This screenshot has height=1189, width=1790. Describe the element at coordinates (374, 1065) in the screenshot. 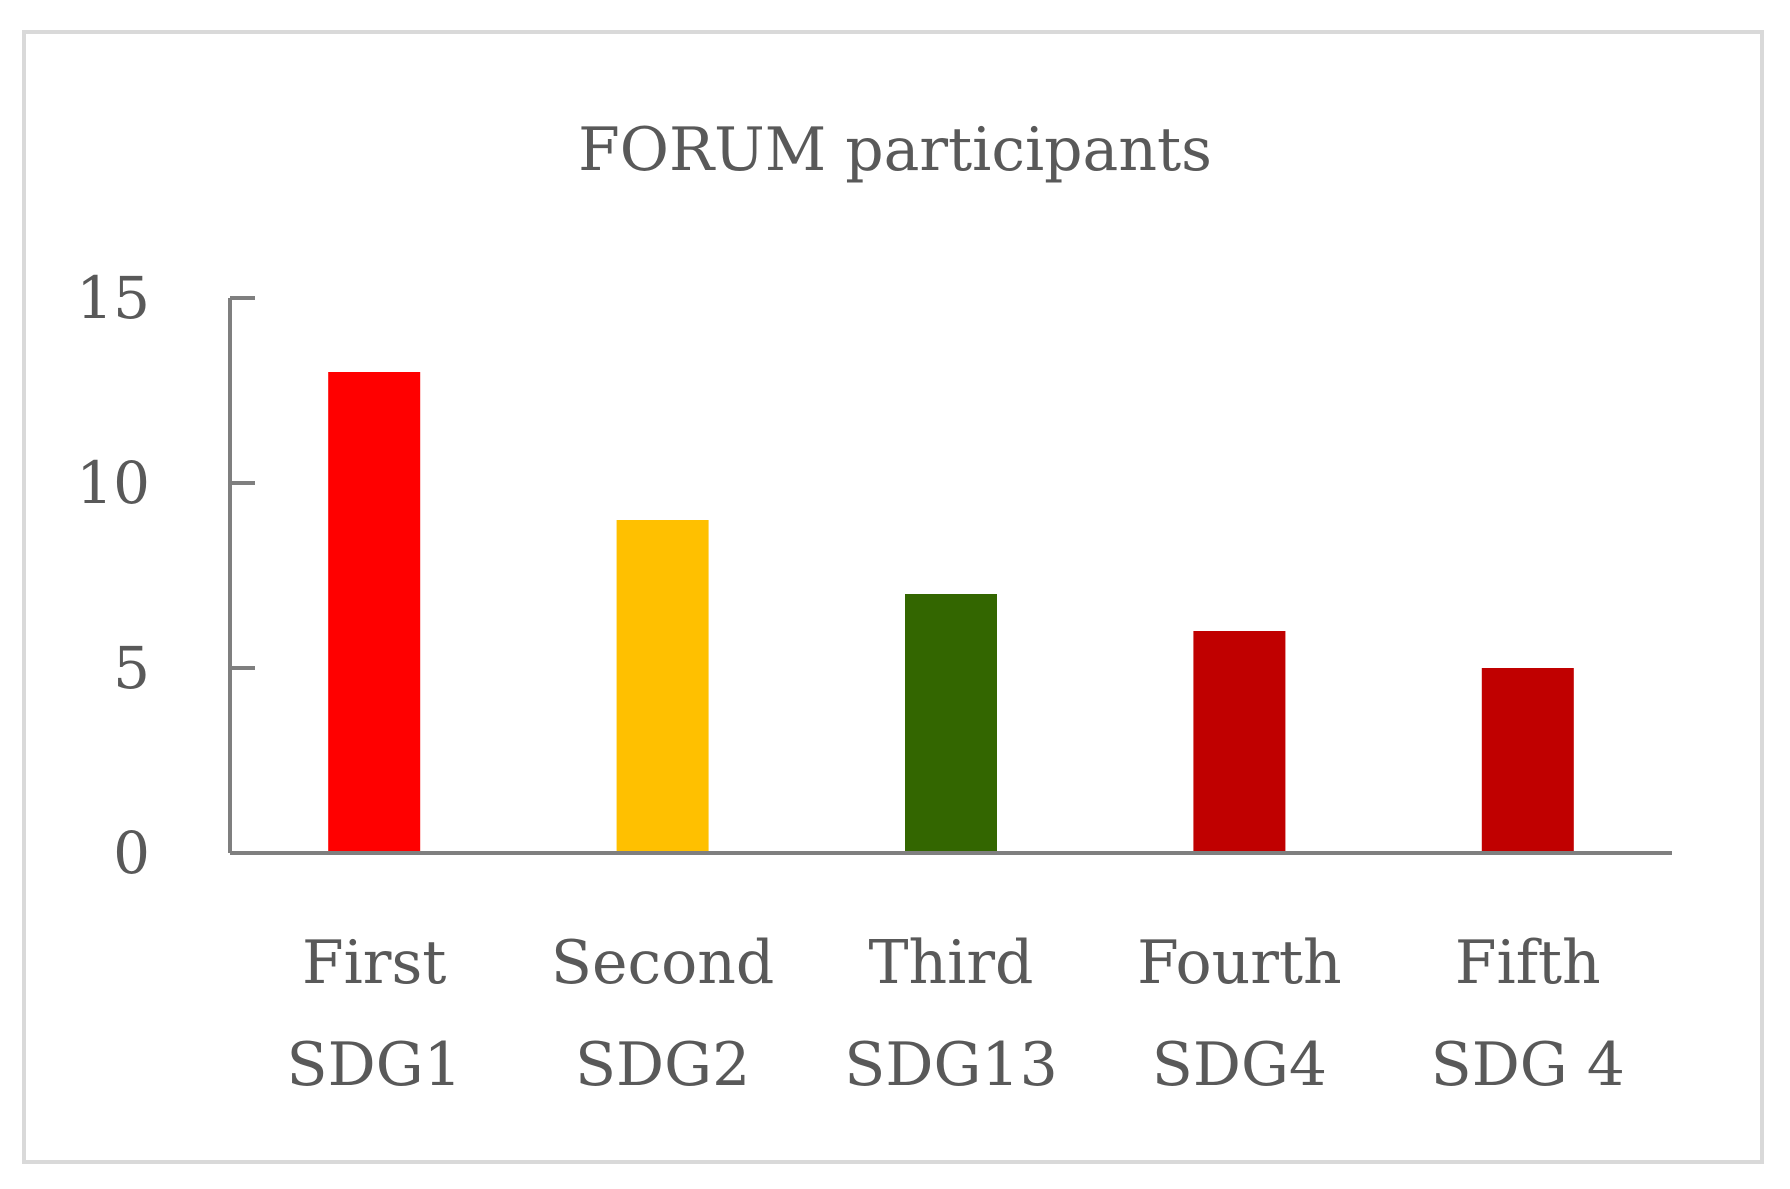

I see `x-tick-sublabel: SDG1` at that location.